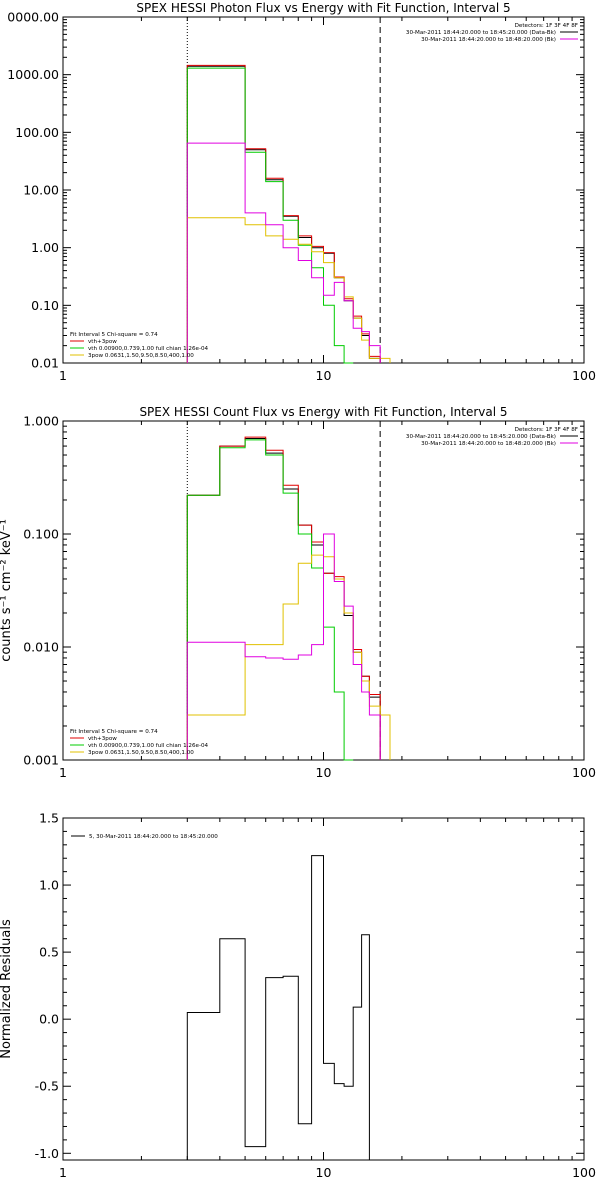 The height and width of the screenshot is (1200, 600). What do you see at coordinates (41, 534) in the screenshot?
I see `y-tick-label: 0.100` at bounding box center [41, 534].